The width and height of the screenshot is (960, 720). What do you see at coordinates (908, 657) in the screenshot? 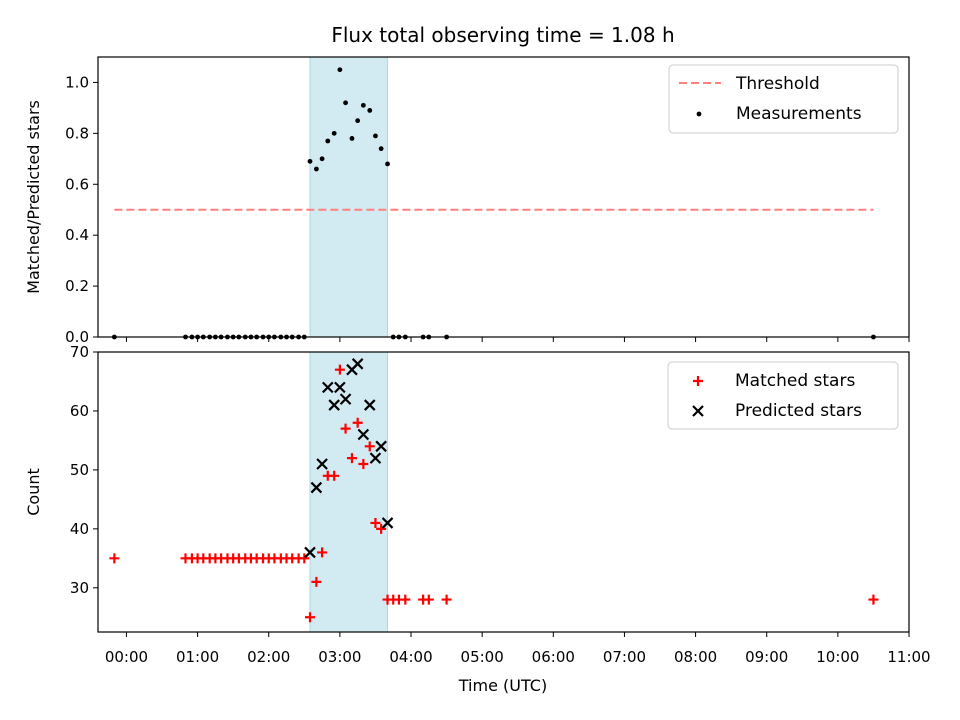
I see `x-tick-label: 11:00` at bounding box center [908, 657].